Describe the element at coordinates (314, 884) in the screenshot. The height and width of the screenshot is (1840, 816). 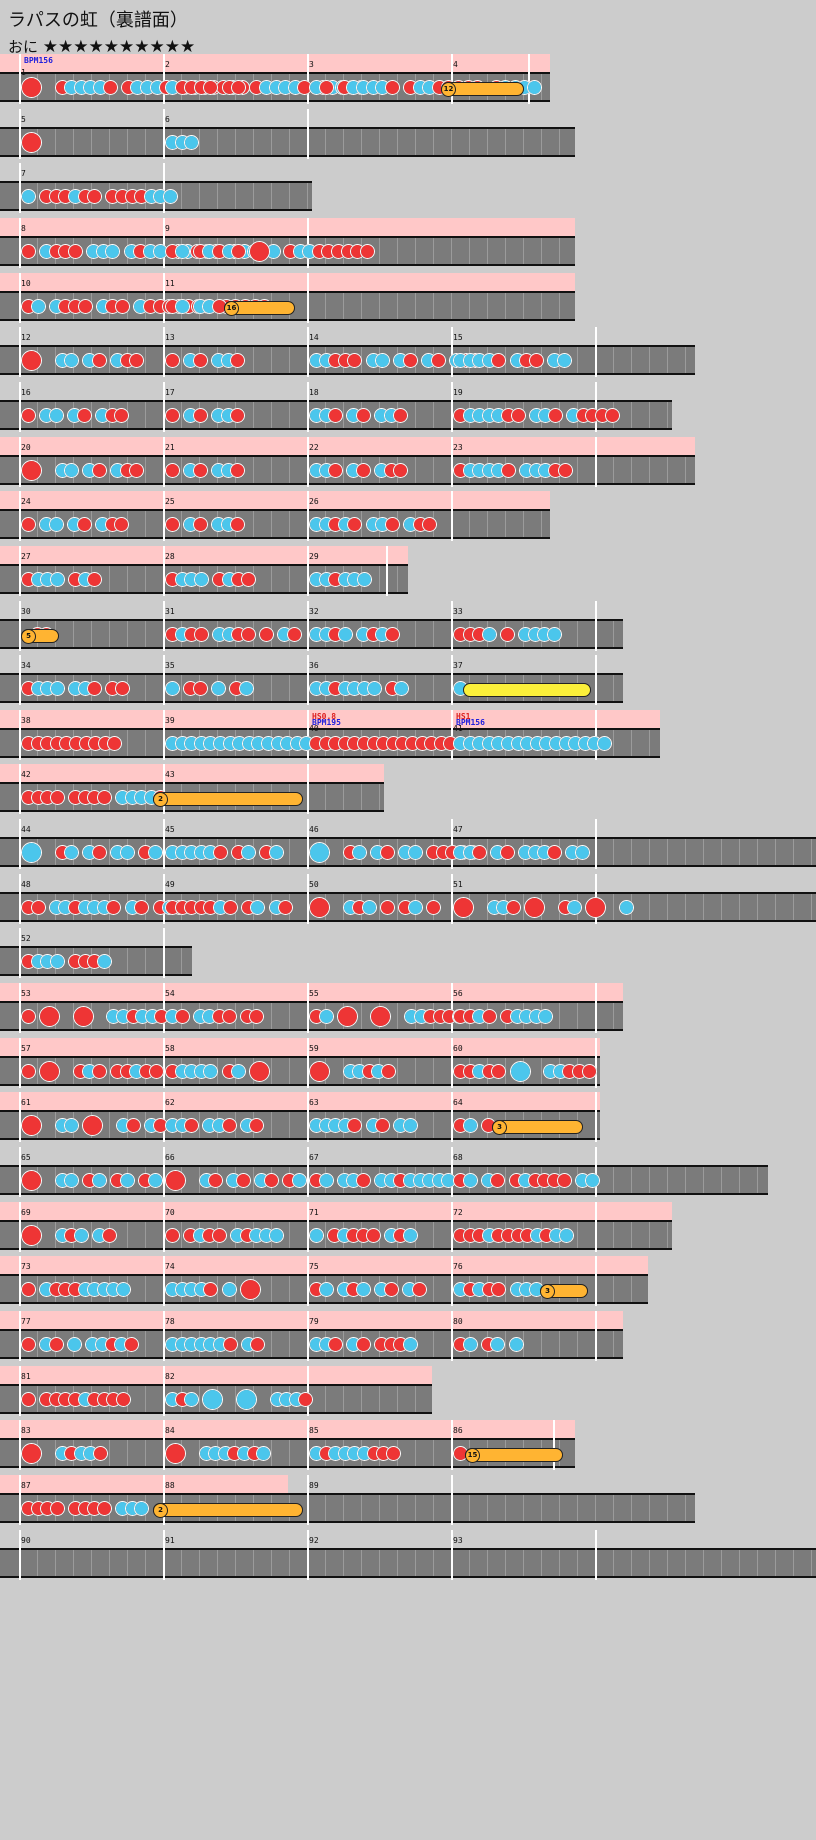
I see `measure-number: 50` at that location.